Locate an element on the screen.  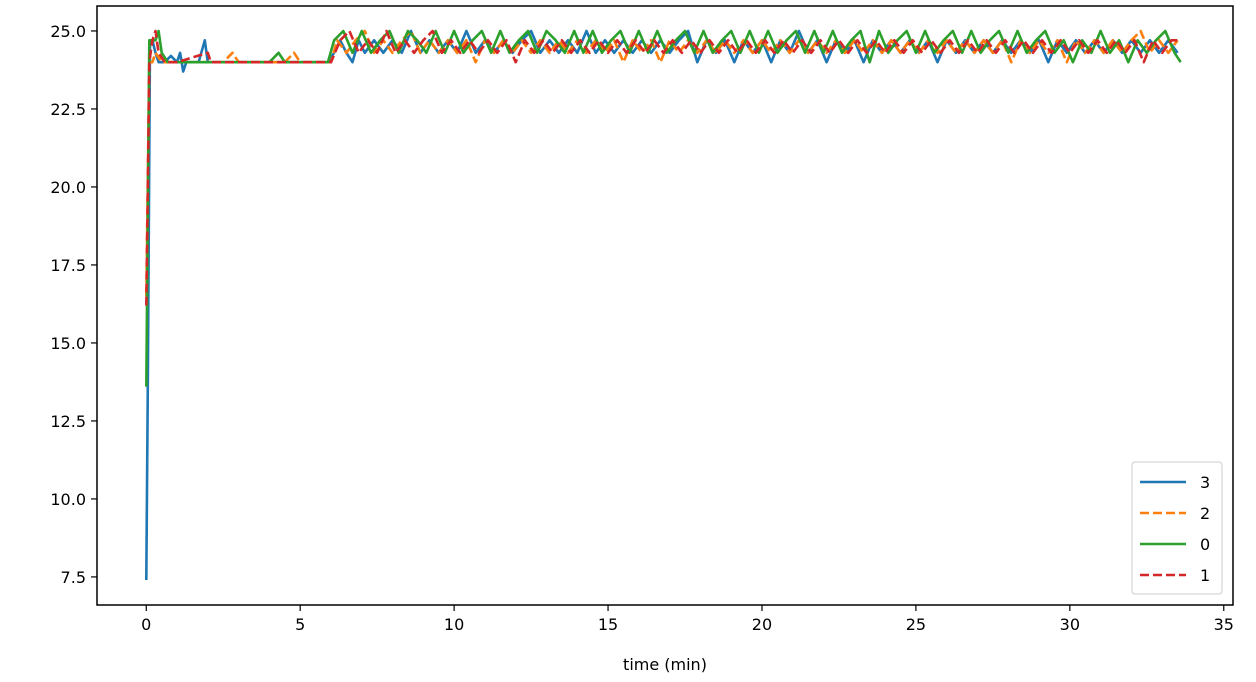
y-tick-label: 22.5 is located at coordinates (68, 109).